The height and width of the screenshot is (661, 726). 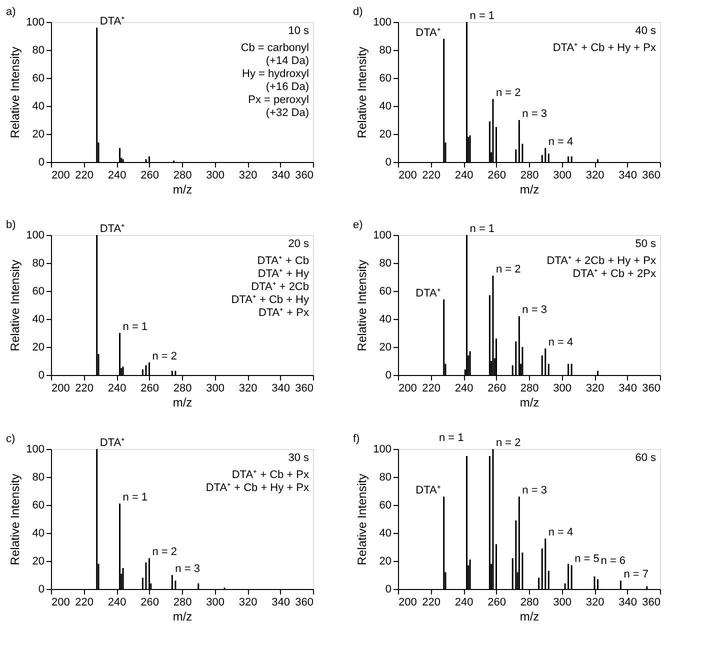 What do you see at coordinates (561, 142) in the screenshot?
I see `annotation: n = 4` at bounding box center [561, 142].